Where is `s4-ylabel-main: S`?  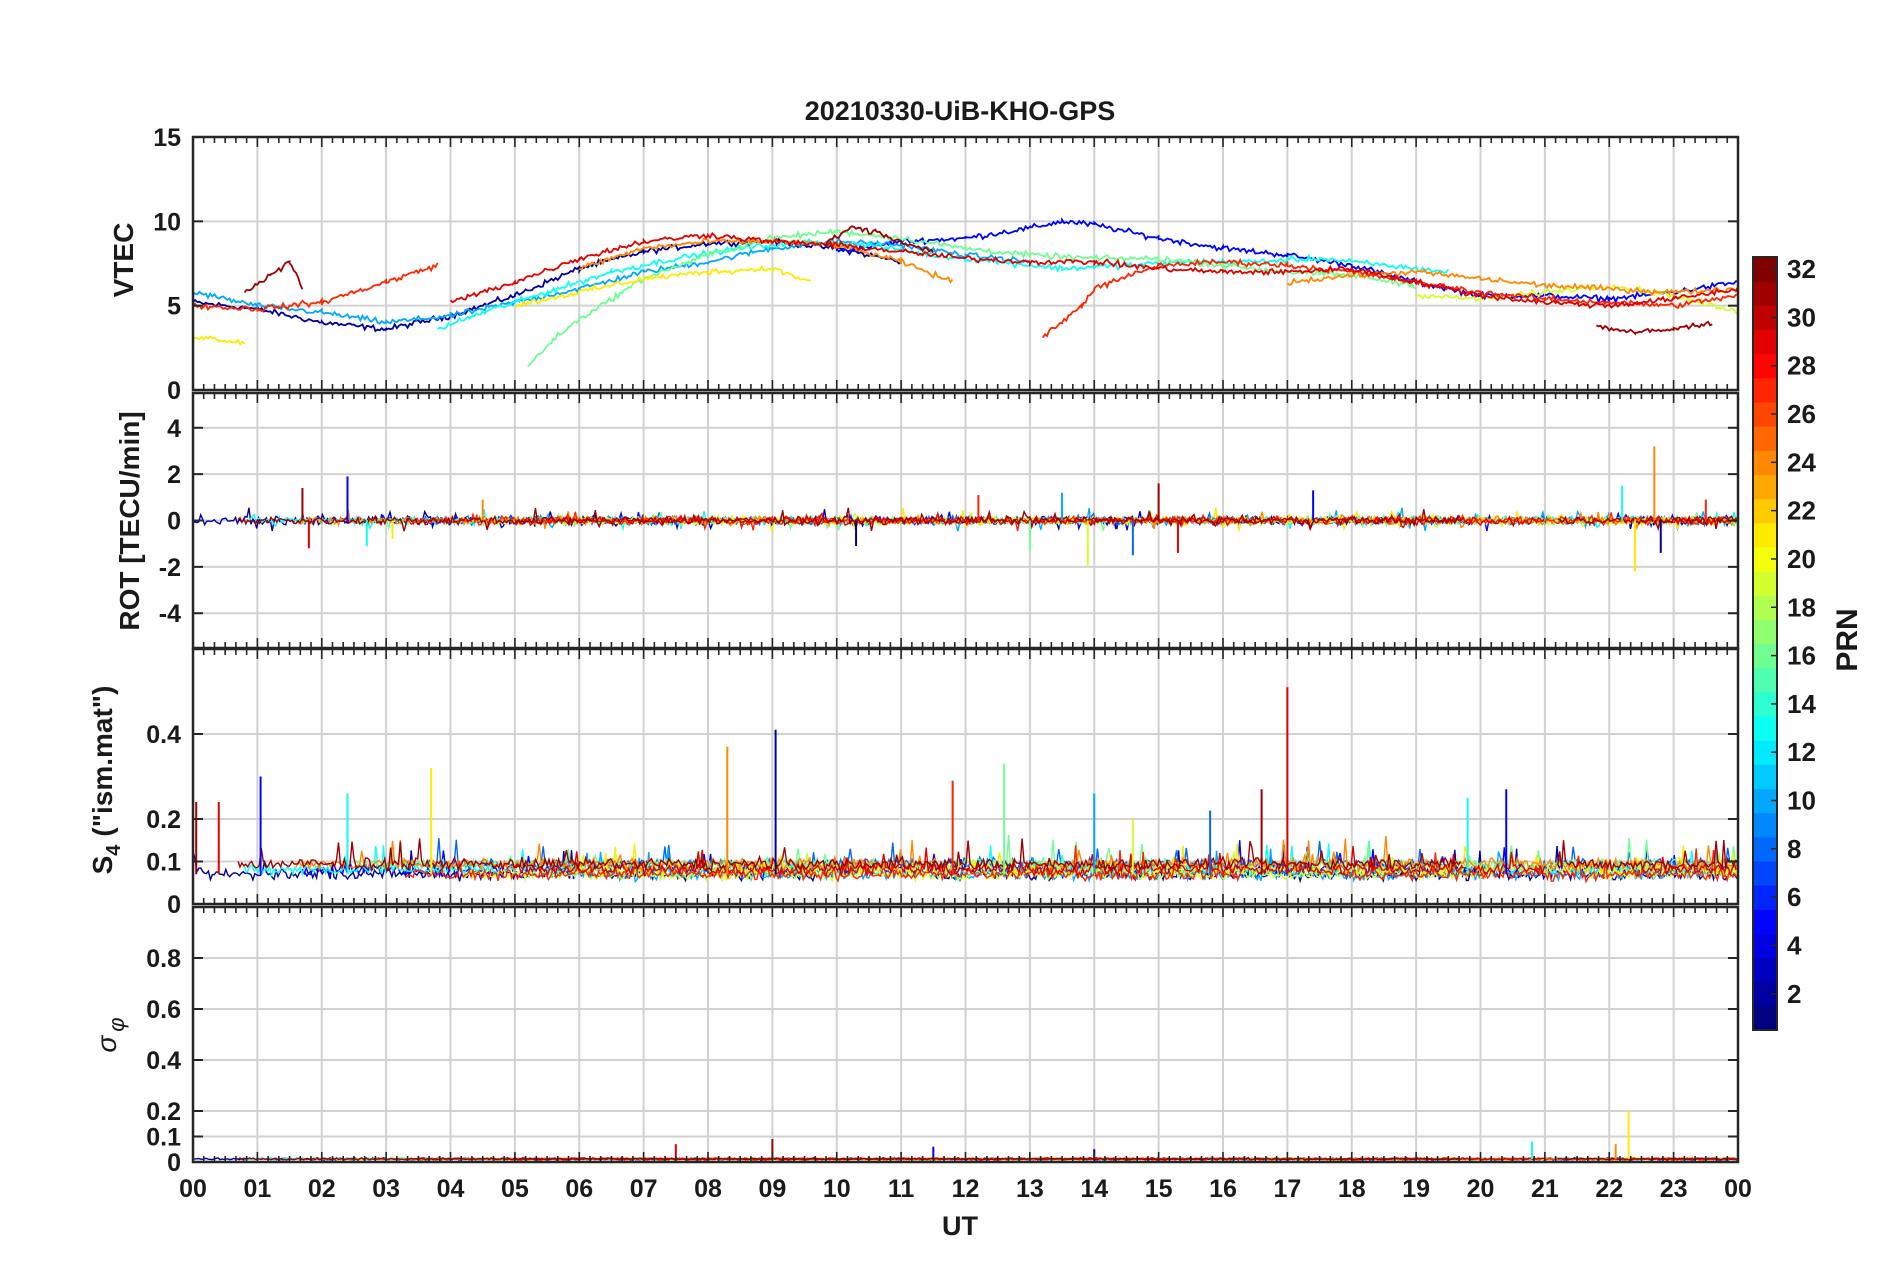
s4-ylabel-main: S is located at coordinates (102, 865).